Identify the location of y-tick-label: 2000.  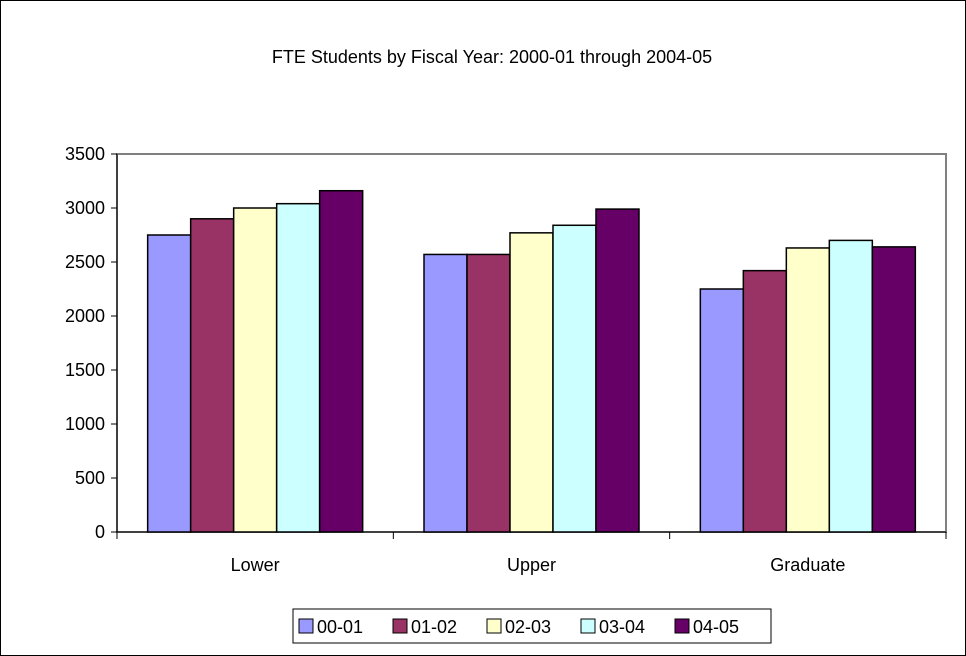
(85, 316).